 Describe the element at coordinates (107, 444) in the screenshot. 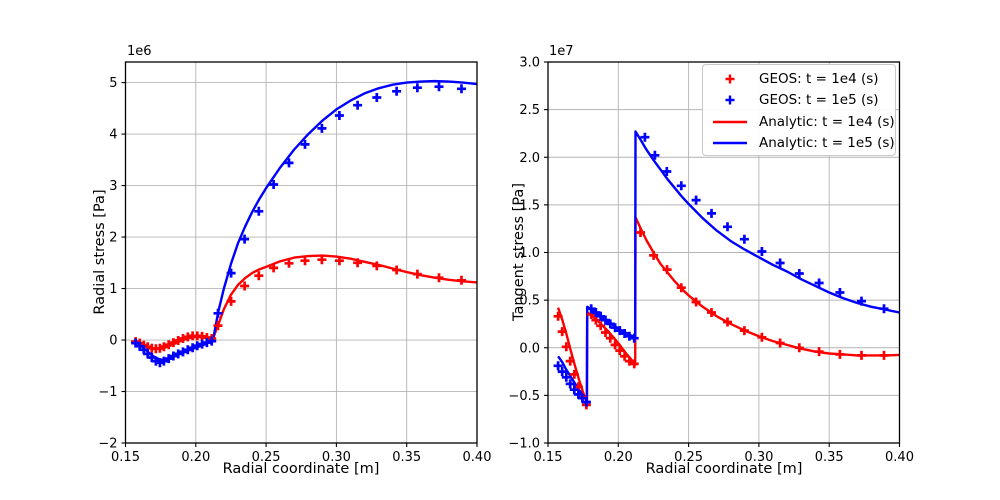

I see `y-tick-label: −2` at that location.